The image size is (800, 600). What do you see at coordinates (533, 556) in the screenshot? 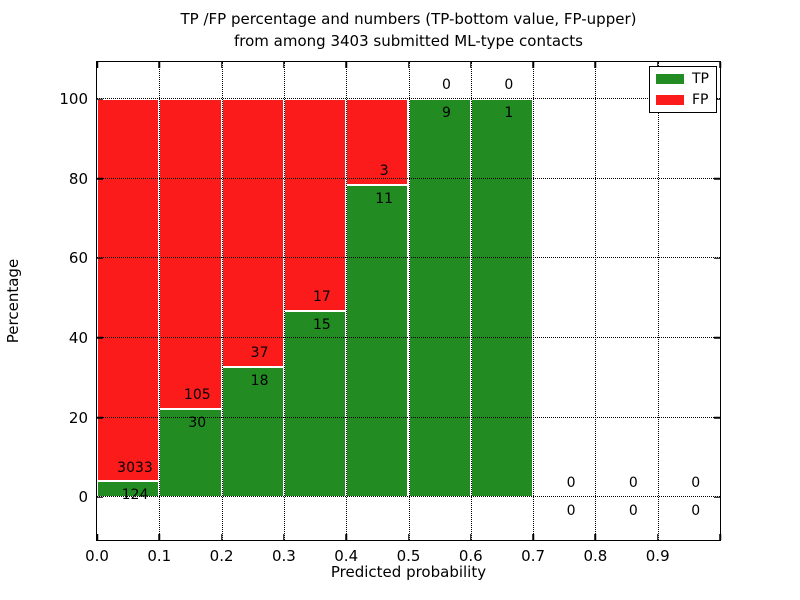
I see `x-tick-label: 0.7` at bounding box center [533, 556].